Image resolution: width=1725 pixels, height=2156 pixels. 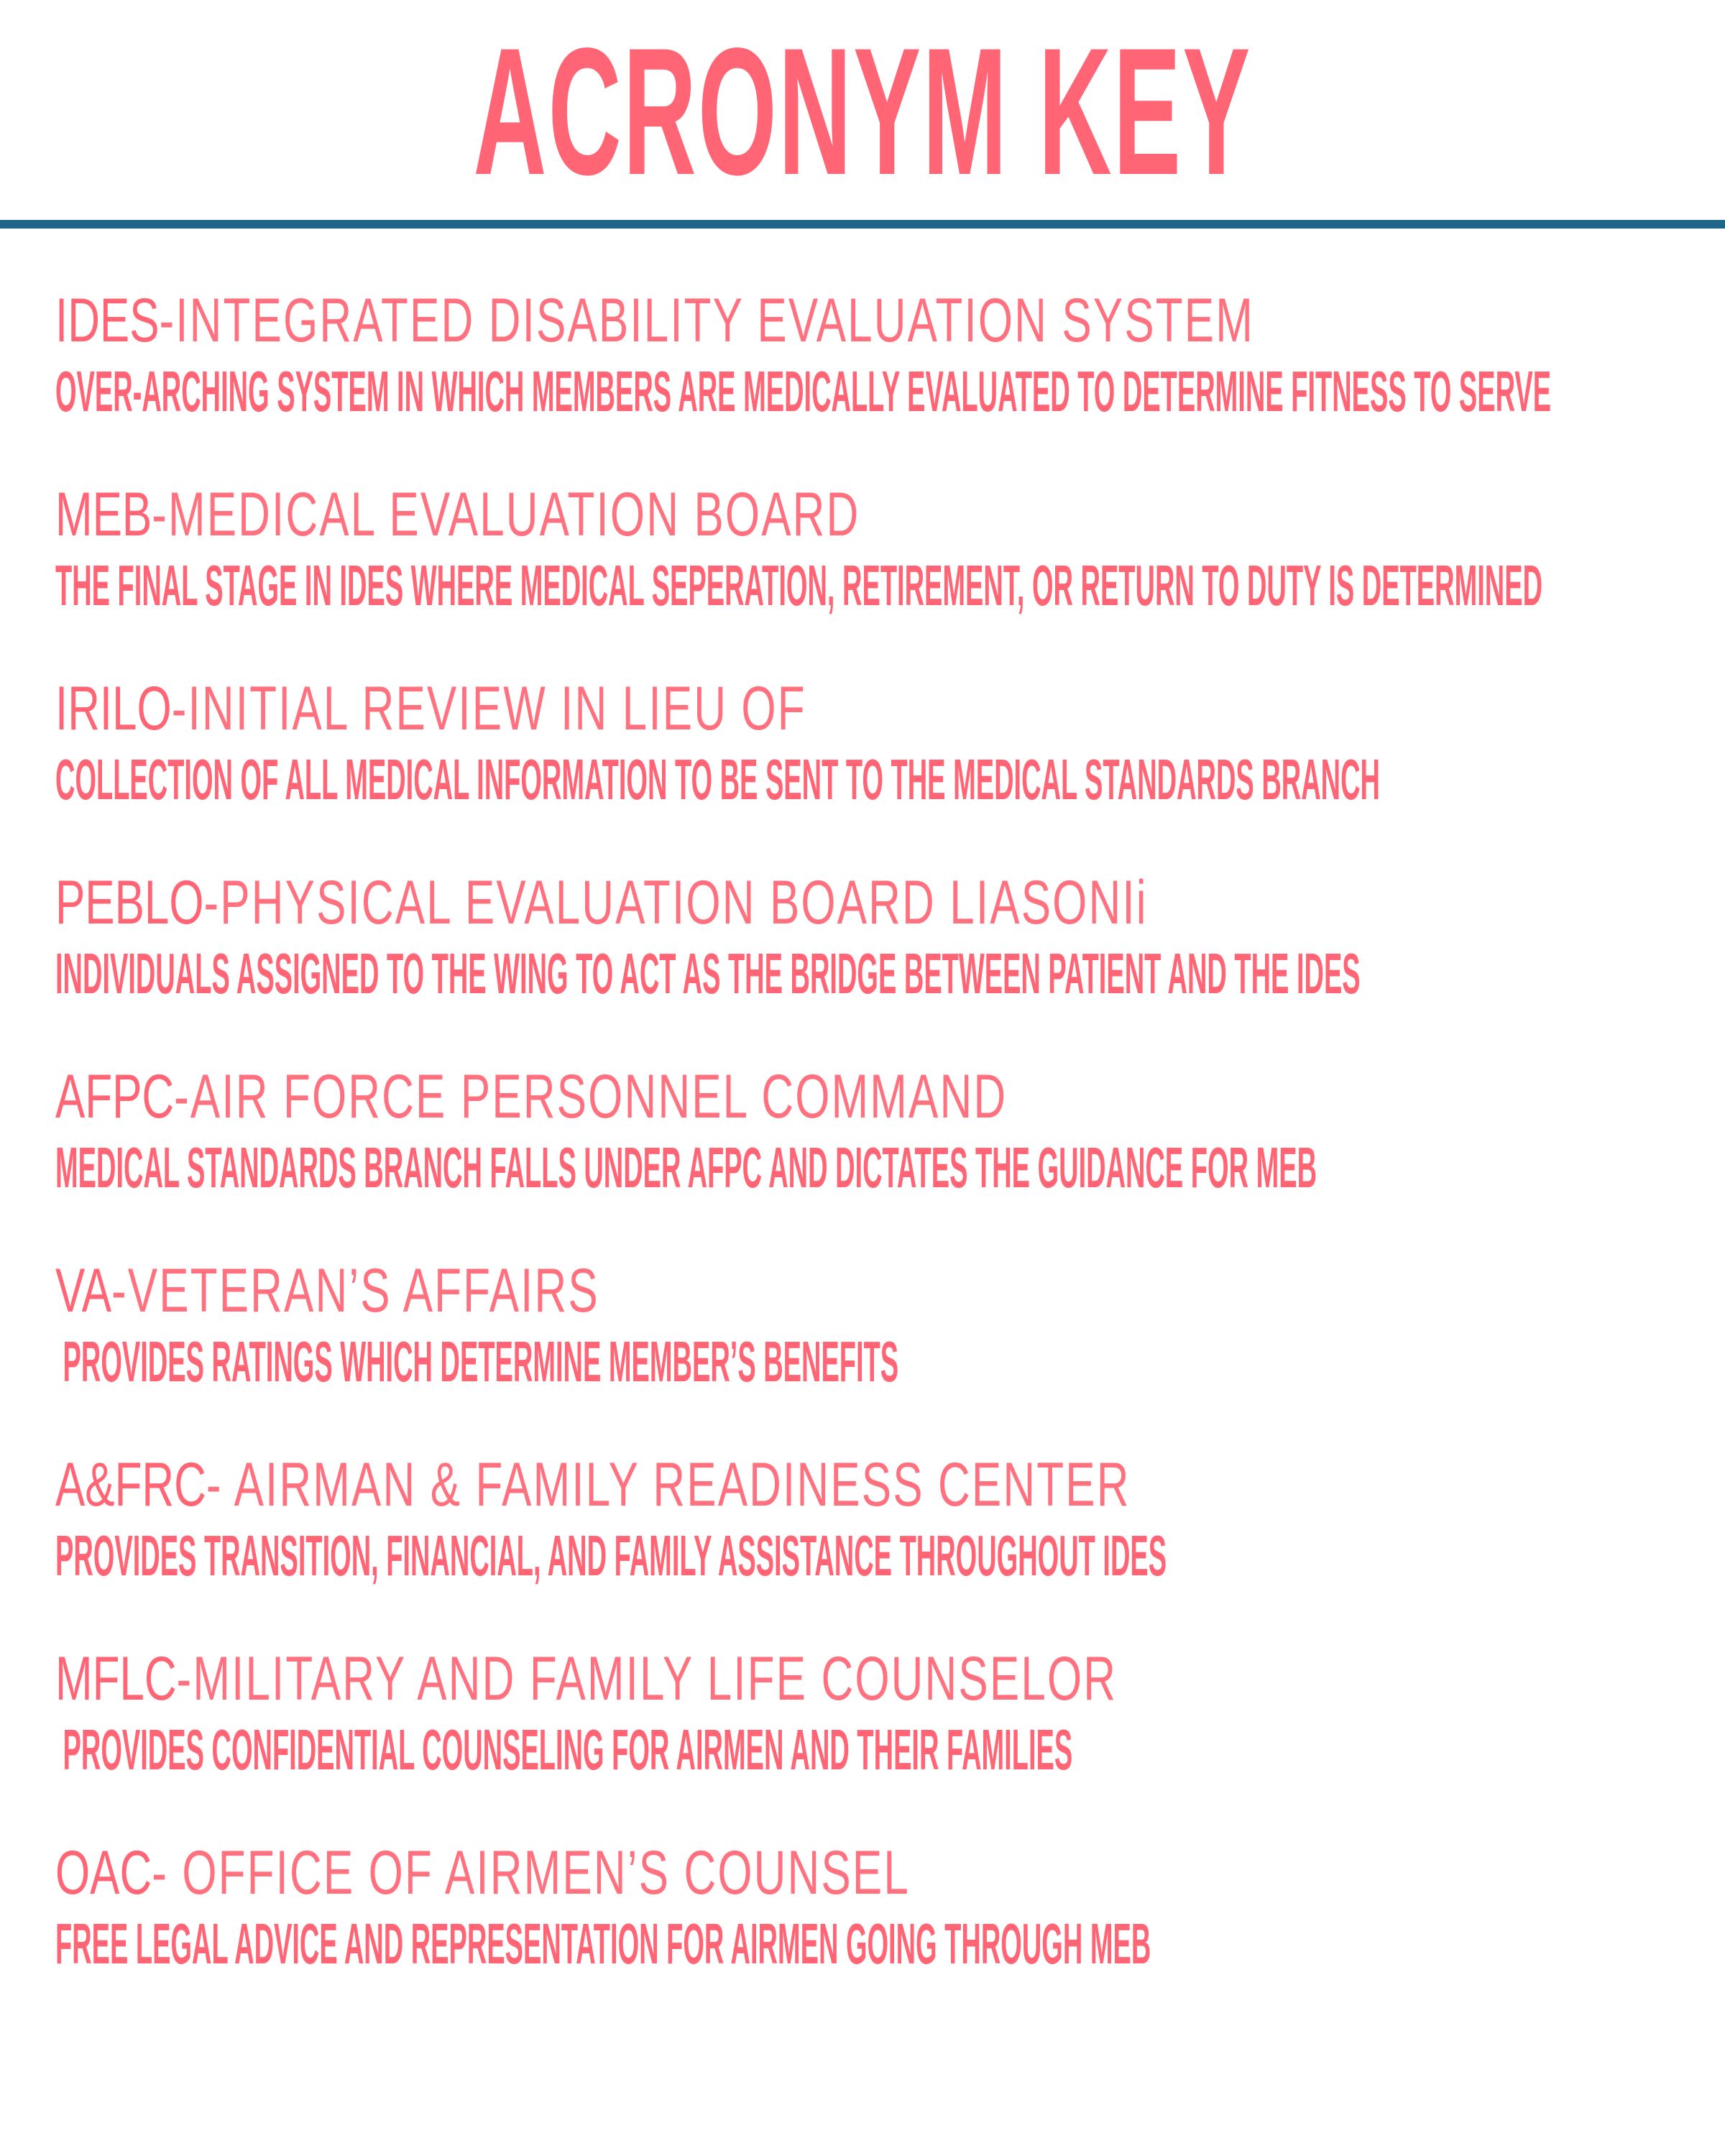 I want to click on acronym: OAC, so click(x=103, y=1872).